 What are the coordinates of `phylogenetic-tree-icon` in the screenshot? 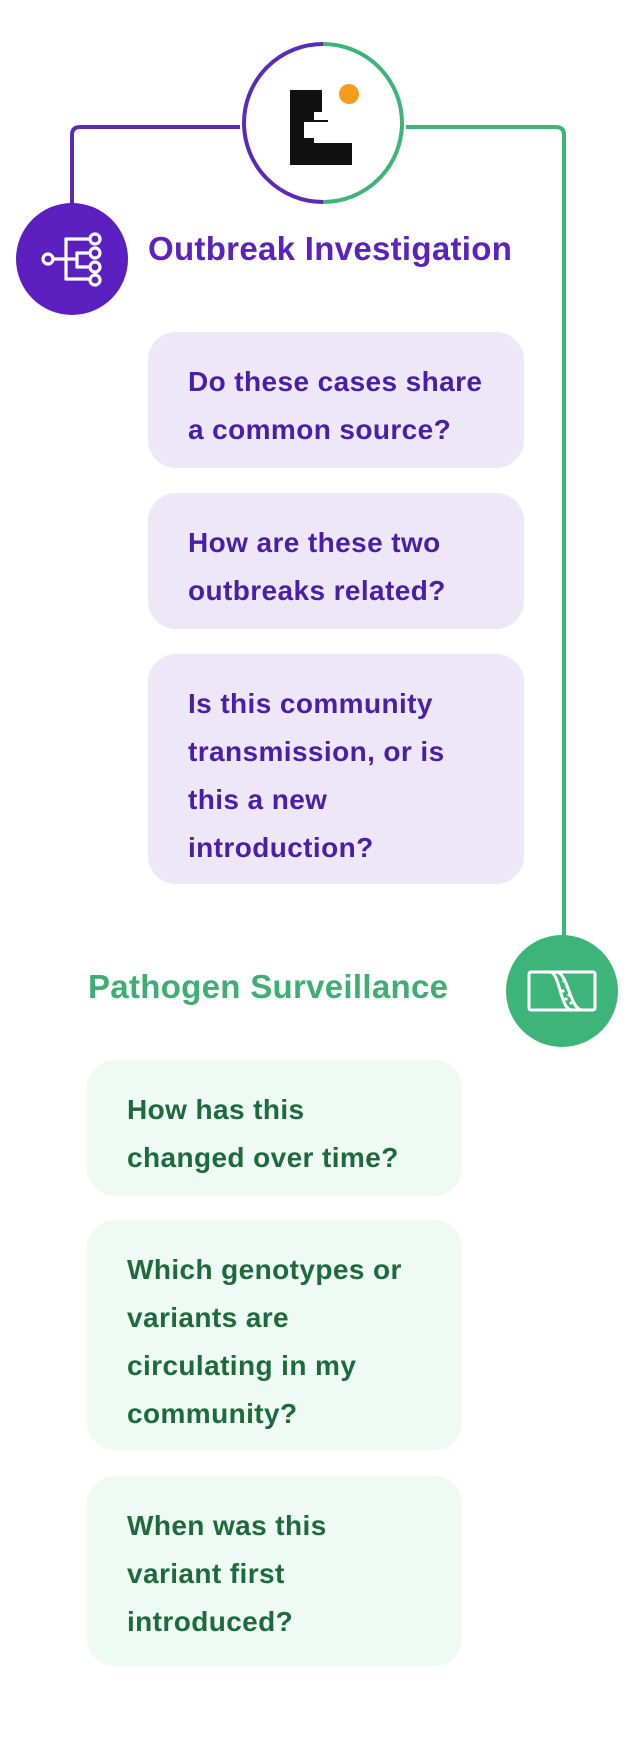 It's located at (71, 259).